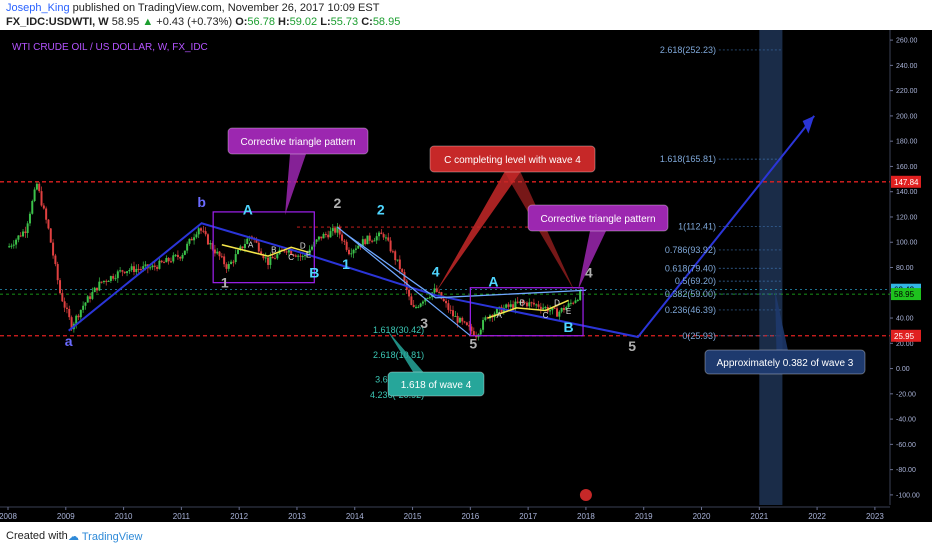 The height and width of the screenshot is (550, 932). I want to click on tradingview-logo: ☁ TradingView, so click(105, 537).